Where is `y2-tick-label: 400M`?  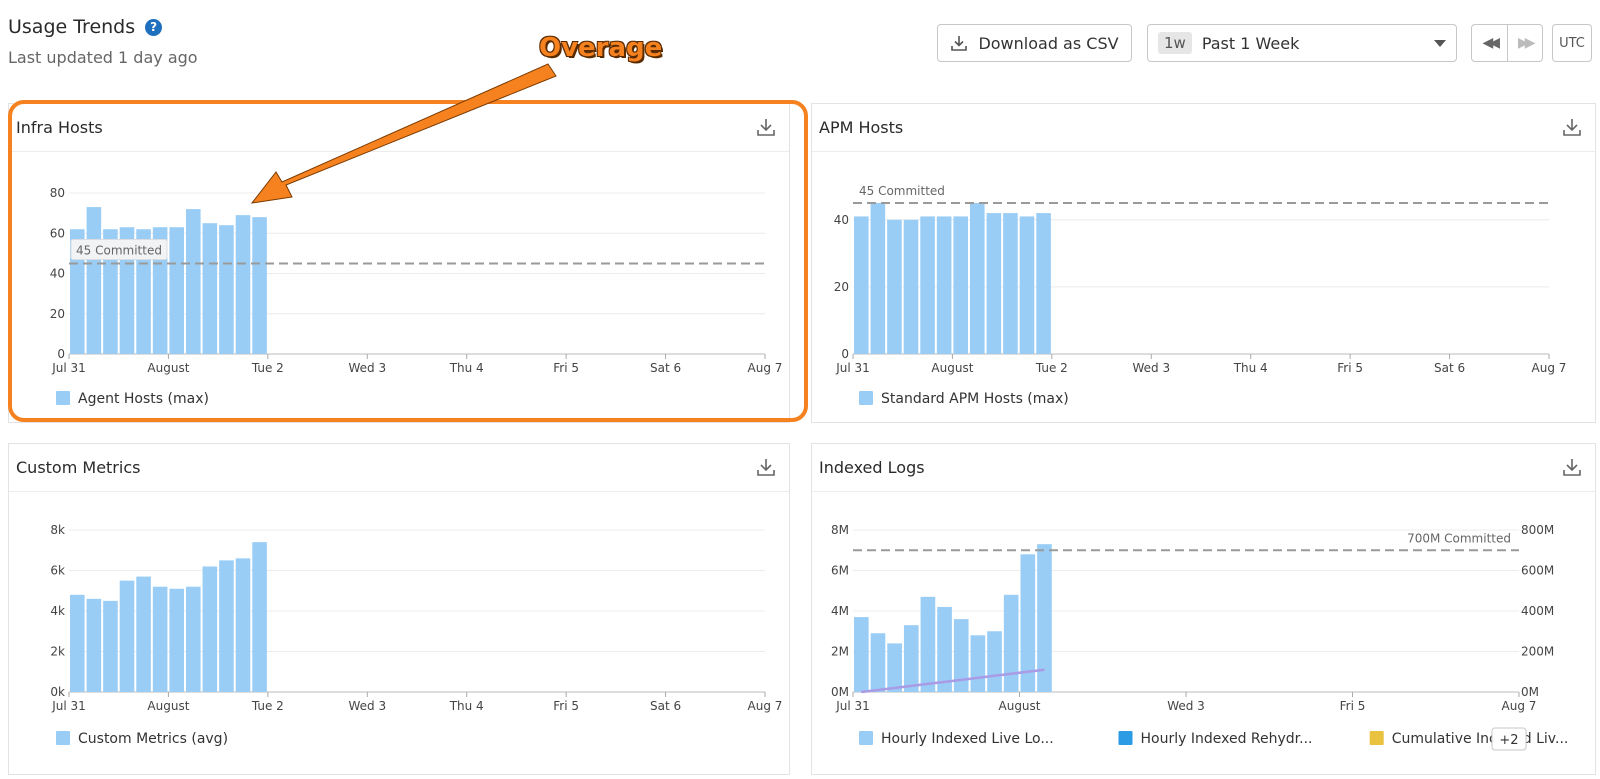 y2-tick-label: 400M is located at coordinates (1537, 611).